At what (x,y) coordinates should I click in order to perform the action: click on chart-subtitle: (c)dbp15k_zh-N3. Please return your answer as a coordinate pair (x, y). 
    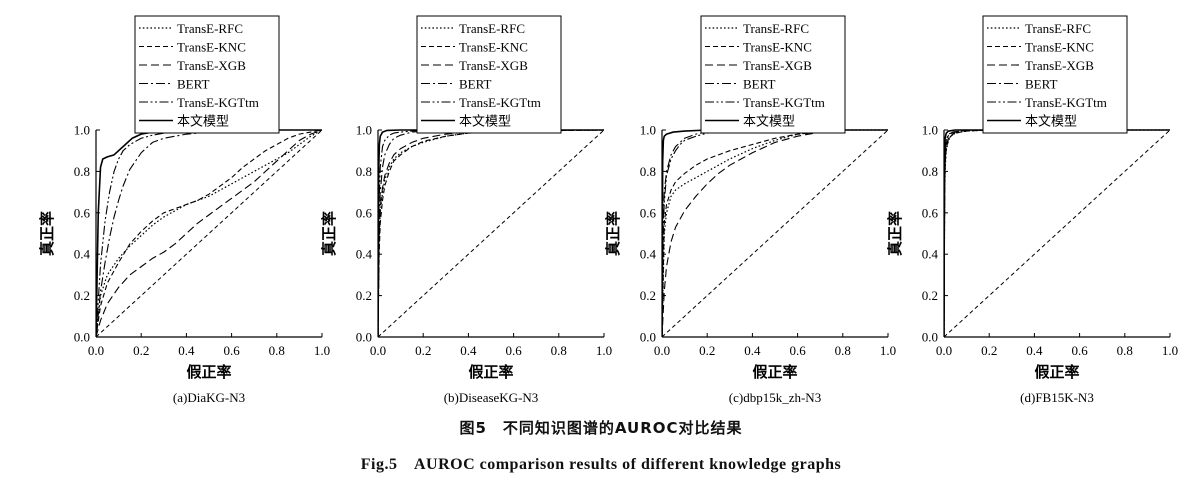
    Looking at the image, I should click on (775, 397).